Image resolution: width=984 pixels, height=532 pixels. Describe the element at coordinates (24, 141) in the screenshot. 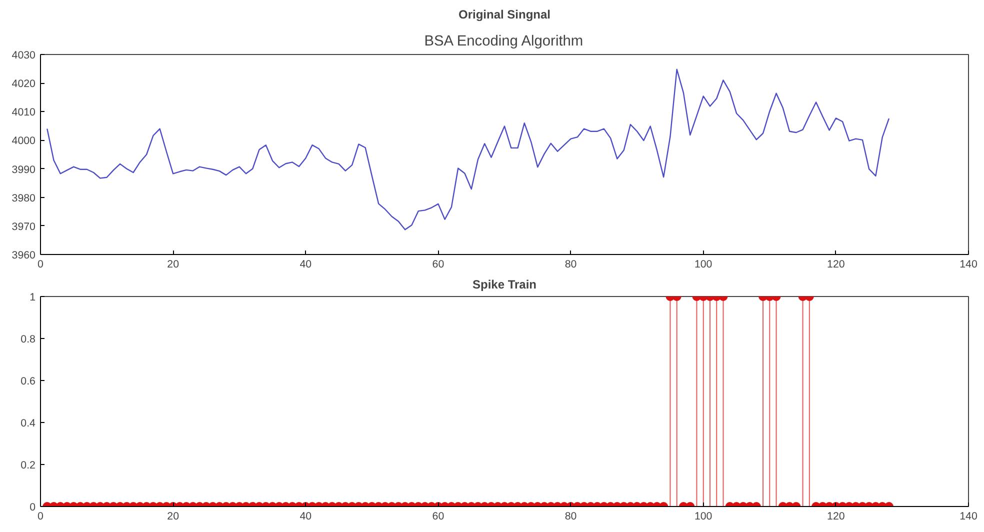

I see `y-tick-label: 4000` at that location.